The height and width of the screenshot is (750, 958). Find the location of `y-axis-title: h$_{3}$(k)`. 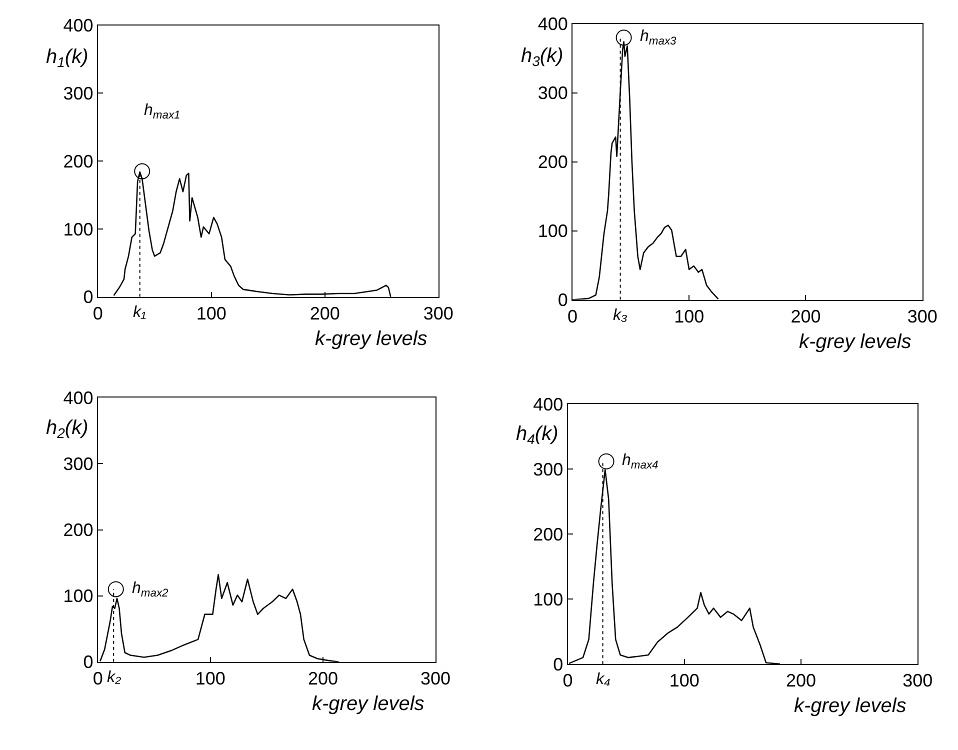

y-axis-title: h$_{3}$(k) is located at coordinates (542, 57).